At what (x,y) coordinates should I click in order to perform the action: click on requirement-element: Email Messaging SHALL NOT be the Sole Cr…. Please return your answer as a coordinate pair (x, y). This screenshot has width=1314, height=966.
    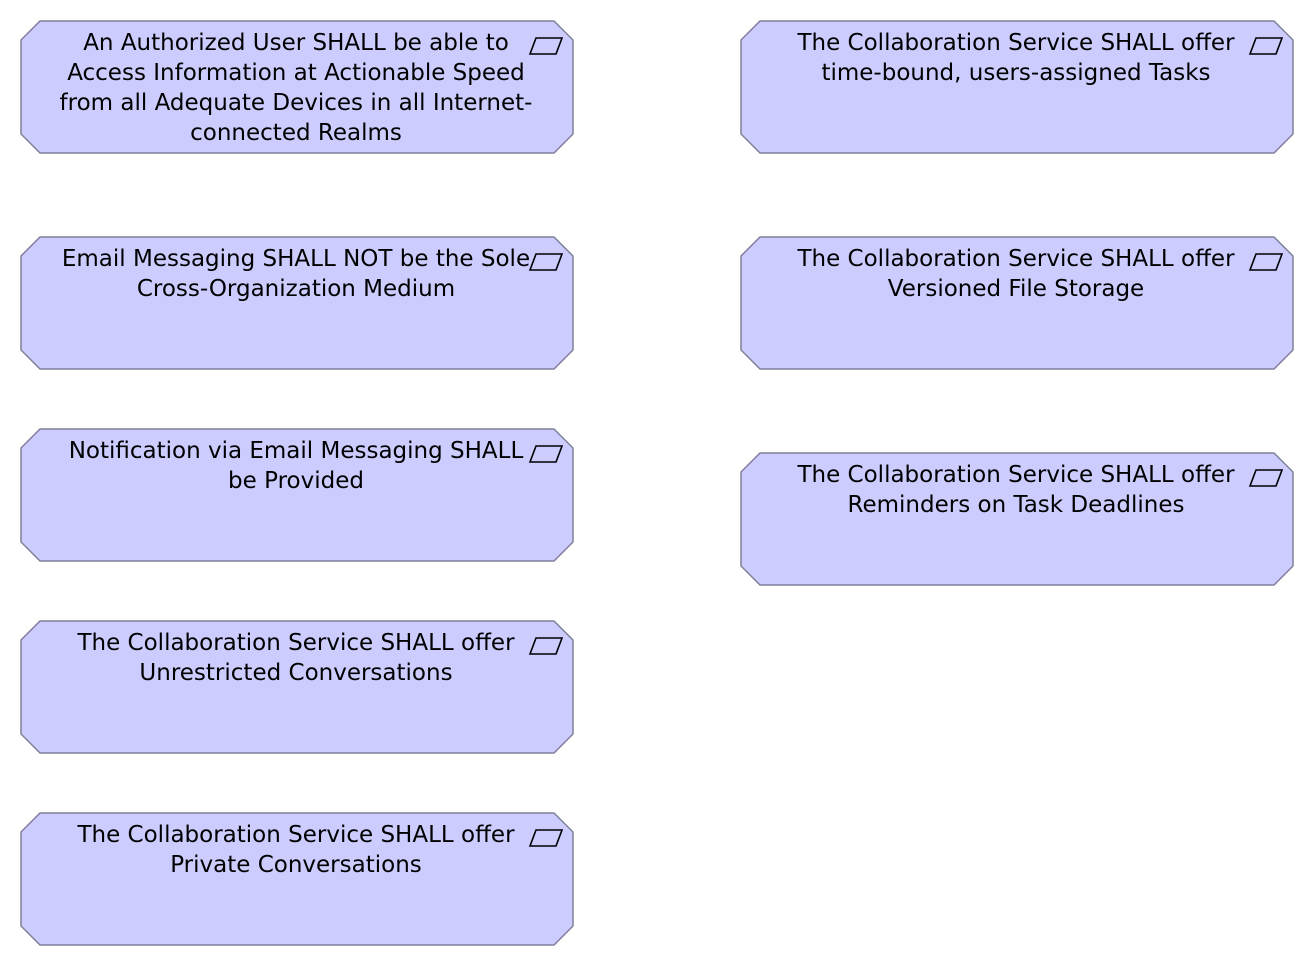
    Looking at the image, I should click on (297, 303).